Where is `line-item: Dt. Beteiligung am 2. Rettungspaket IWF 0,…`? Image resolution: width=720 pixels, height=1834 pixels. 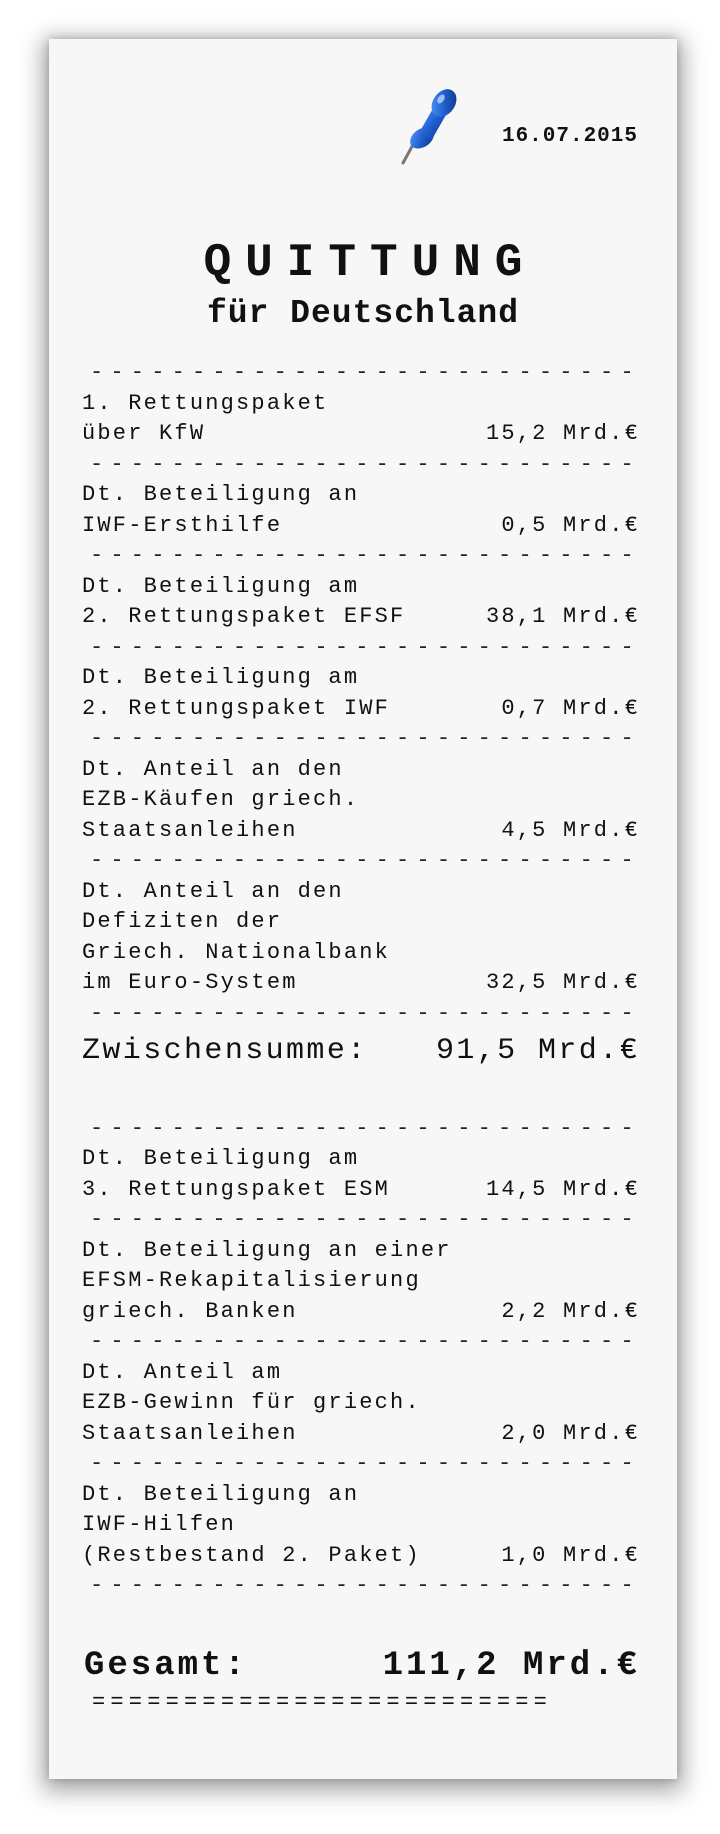
line-item: Dt. Beteiligung am 2. Rettungspaket IWF 0,… is located at coordinates (361, 693).